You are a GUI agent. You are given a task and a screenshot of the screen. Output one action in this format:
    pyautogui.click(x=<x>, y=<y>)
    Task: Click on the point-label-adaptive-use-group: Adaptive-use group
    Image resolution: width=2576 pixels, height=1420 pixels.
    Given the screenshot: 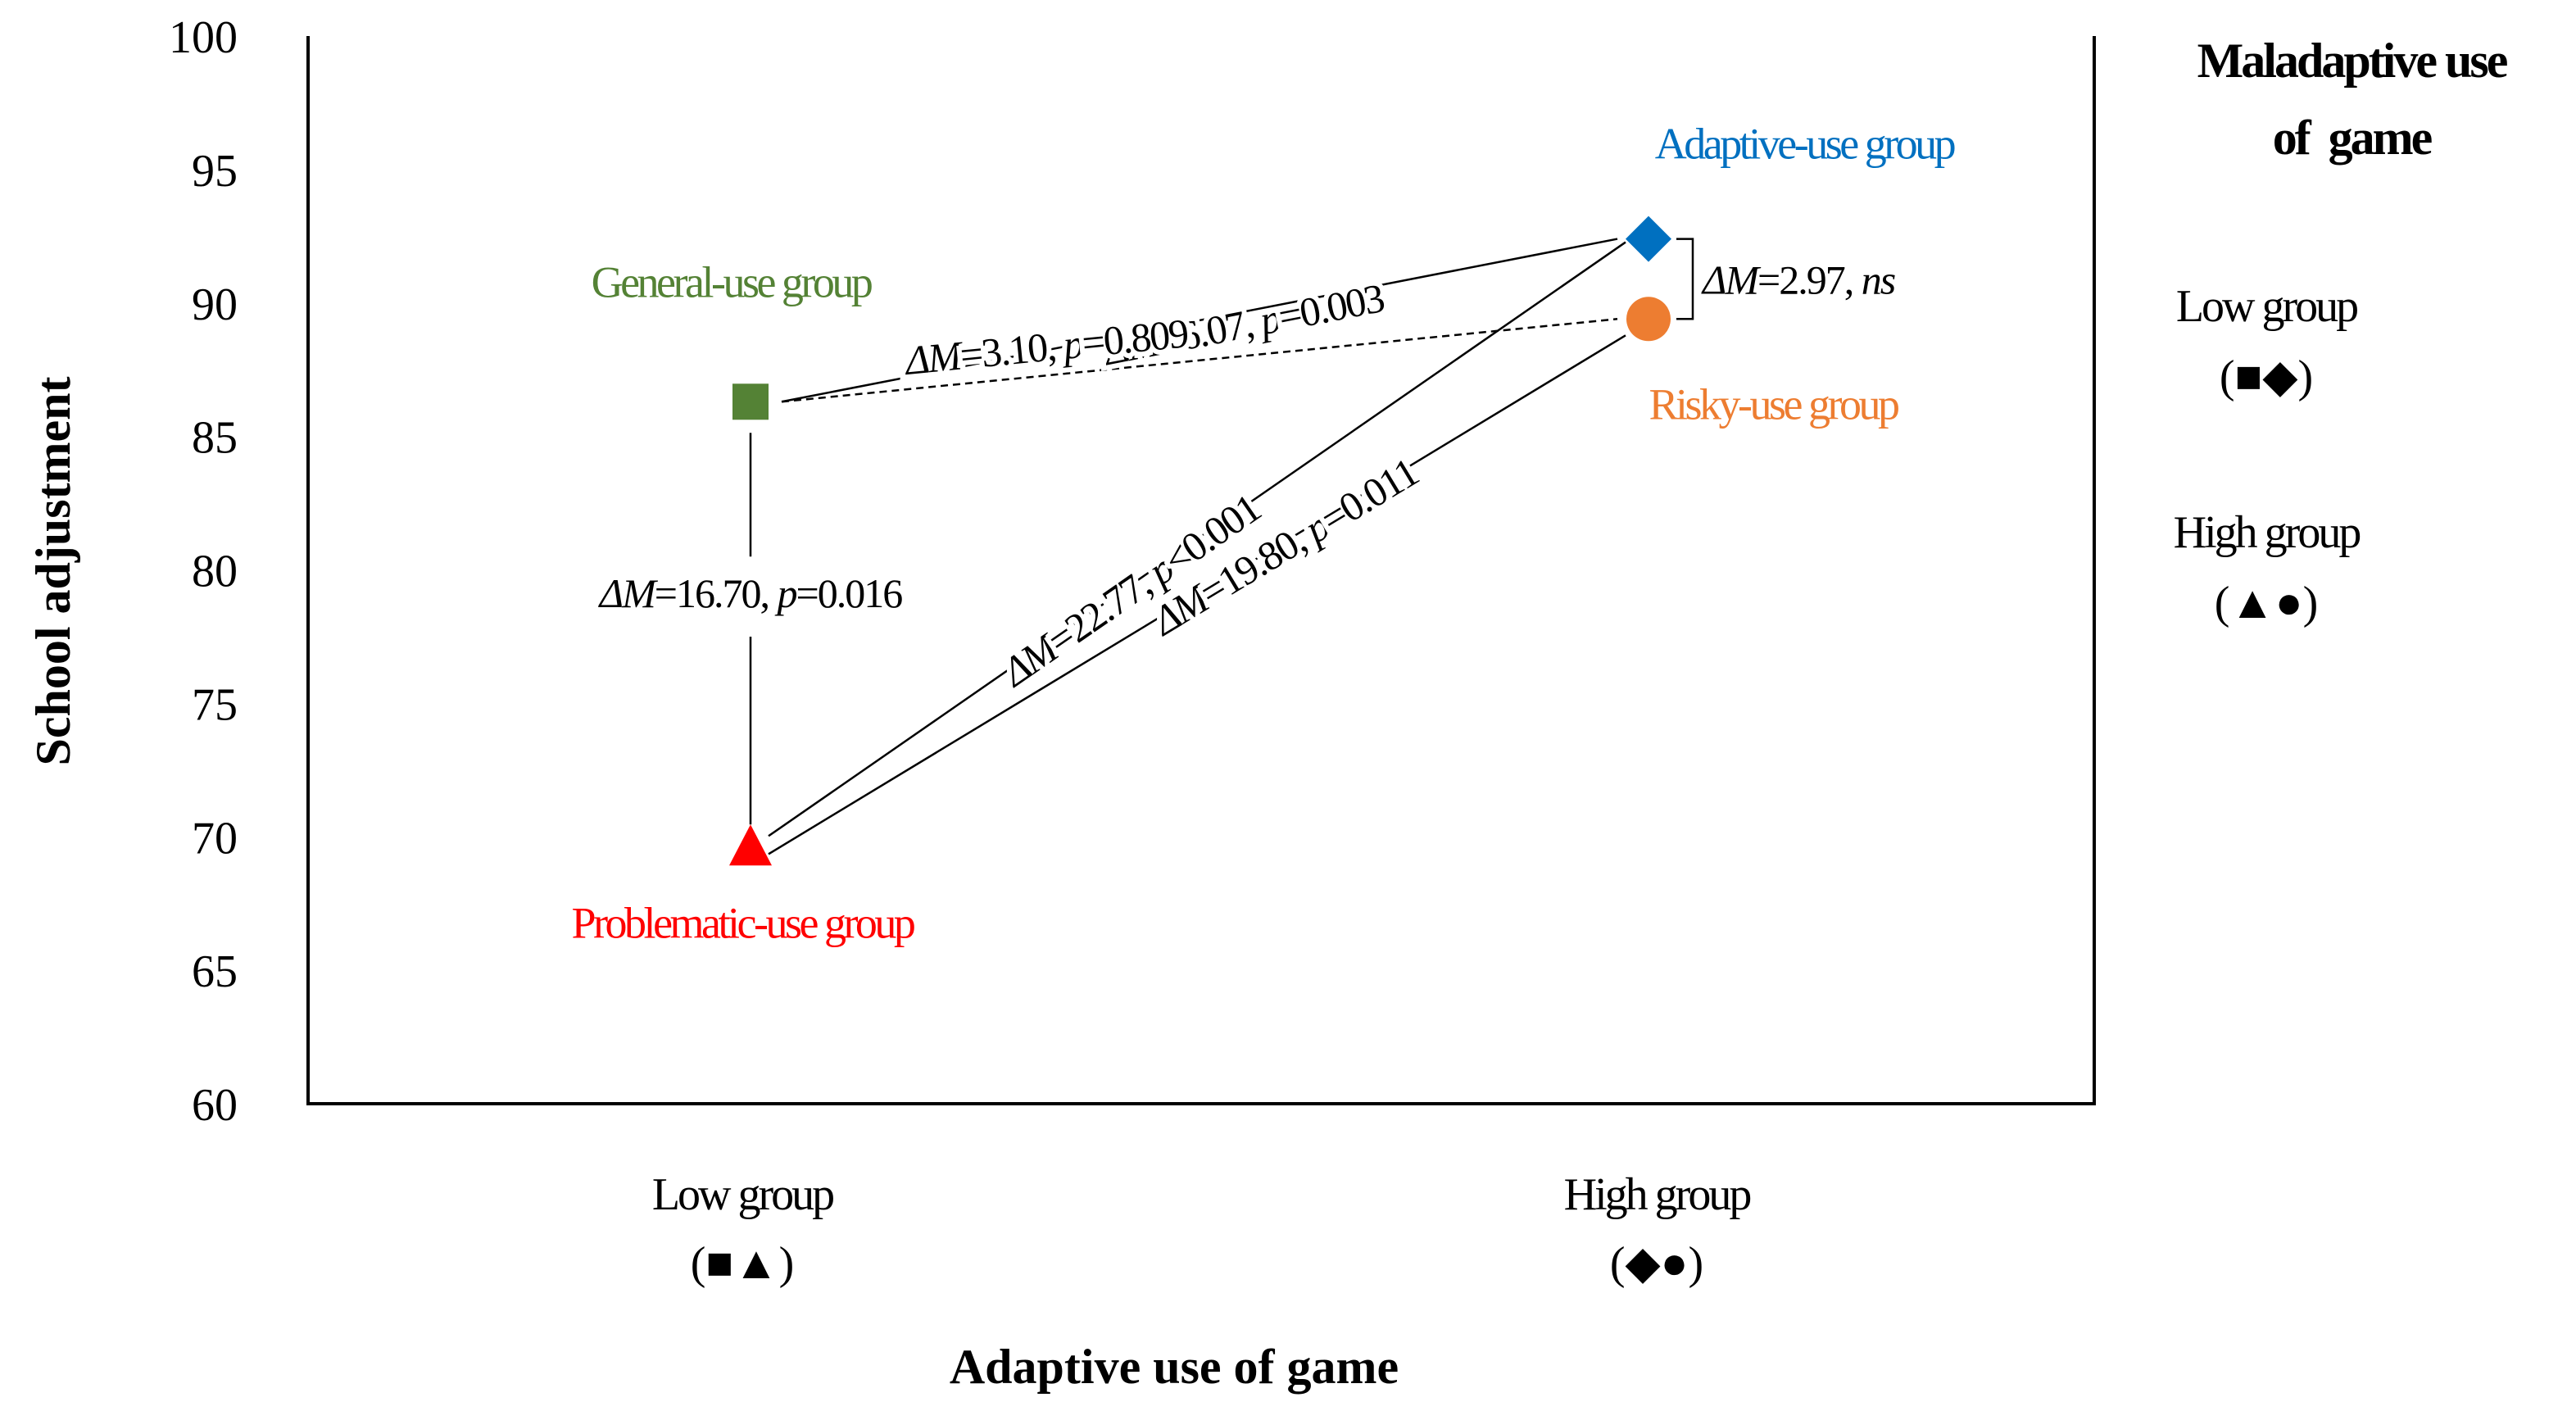 What is the action you would take?
    pyautogui.click(x=1805, y=144)
    